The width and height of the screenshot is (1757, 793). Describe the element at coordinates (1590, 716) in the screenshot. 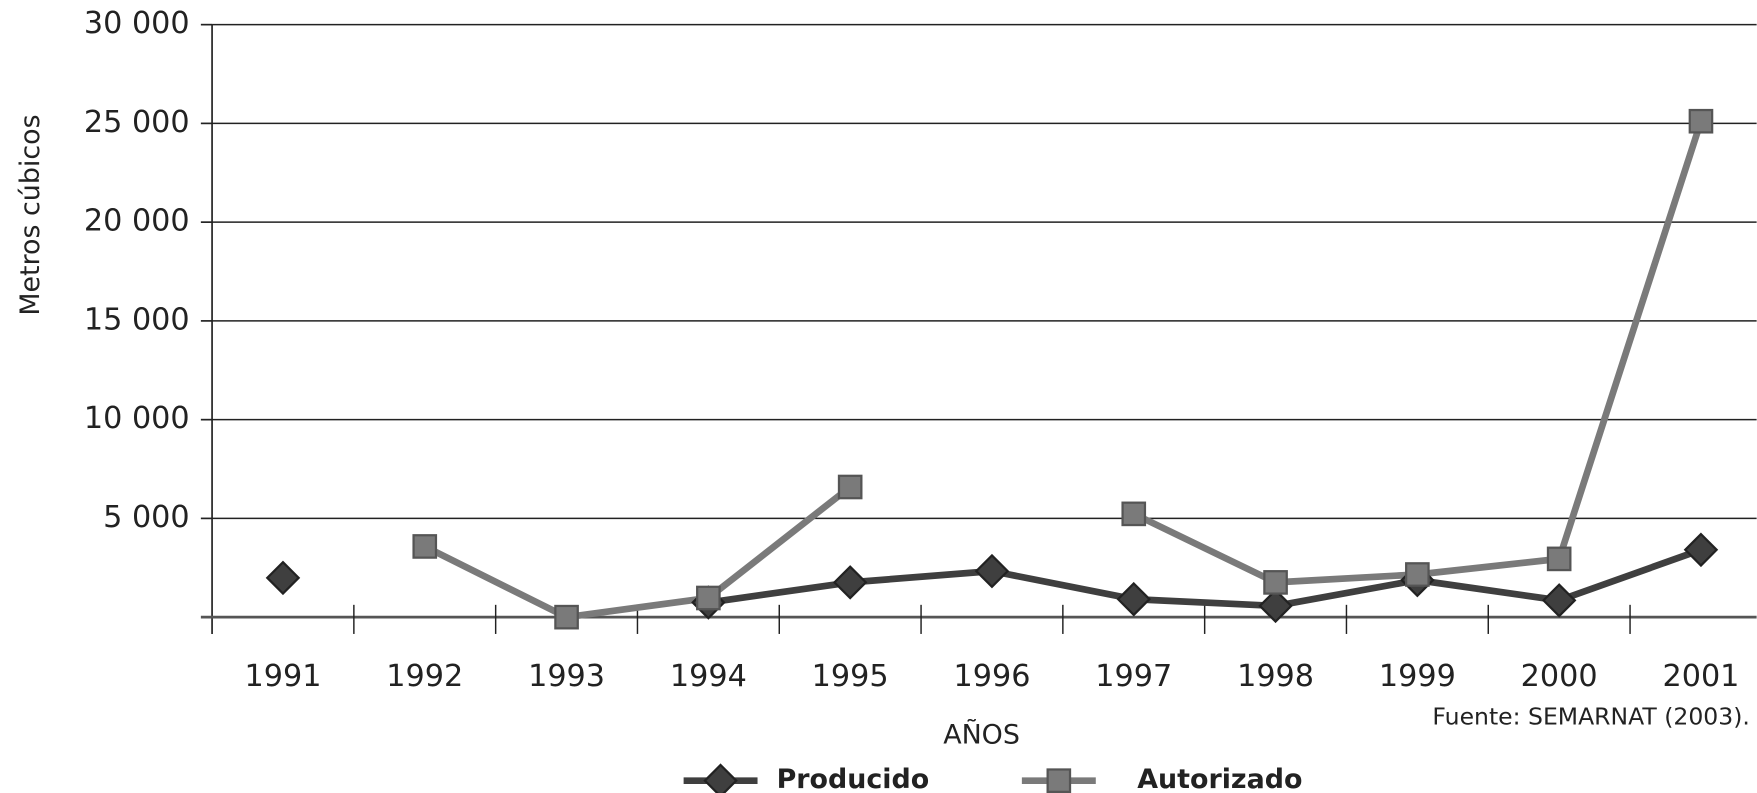

I see `source-note: Fuente: SEMARNAT (2003).` at that location.